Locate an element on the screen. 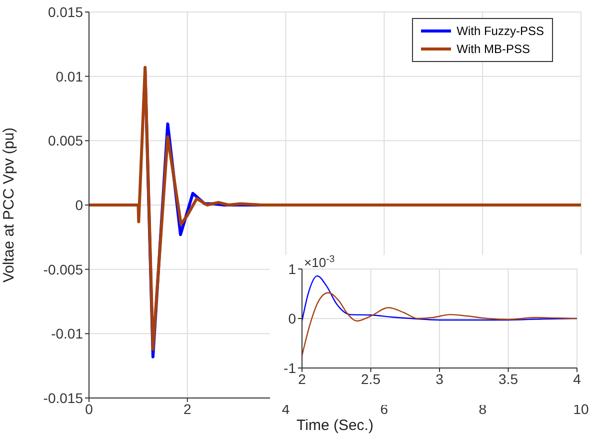  y-tick-label: -1 is located at coordinates (290, 368).